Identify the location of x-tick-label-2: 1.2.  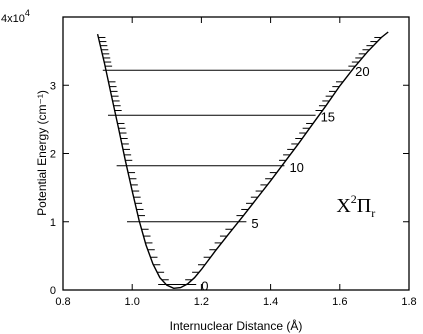
(201, 302).